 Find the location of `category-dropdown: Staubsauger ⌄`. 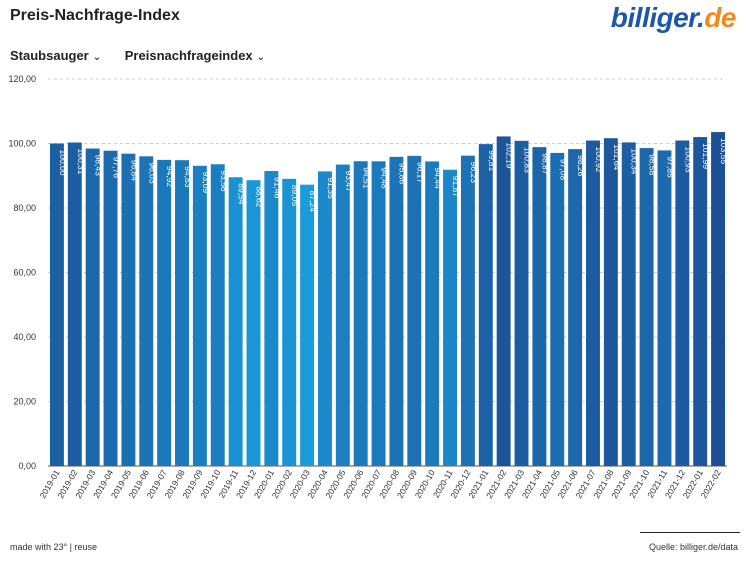

category-dropdown: Staubsauger ⌄ is located at coordinates (55, 55).